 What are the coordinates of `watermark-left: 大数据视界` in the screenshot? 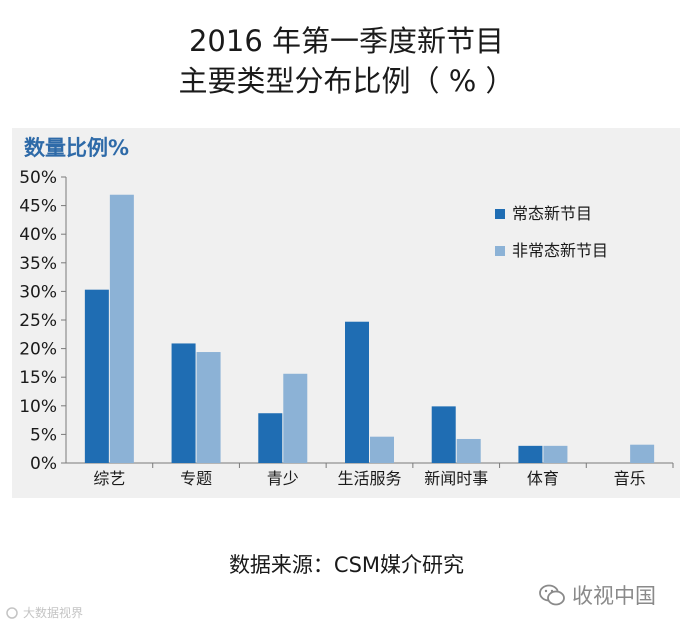 It's located at (44, 612).